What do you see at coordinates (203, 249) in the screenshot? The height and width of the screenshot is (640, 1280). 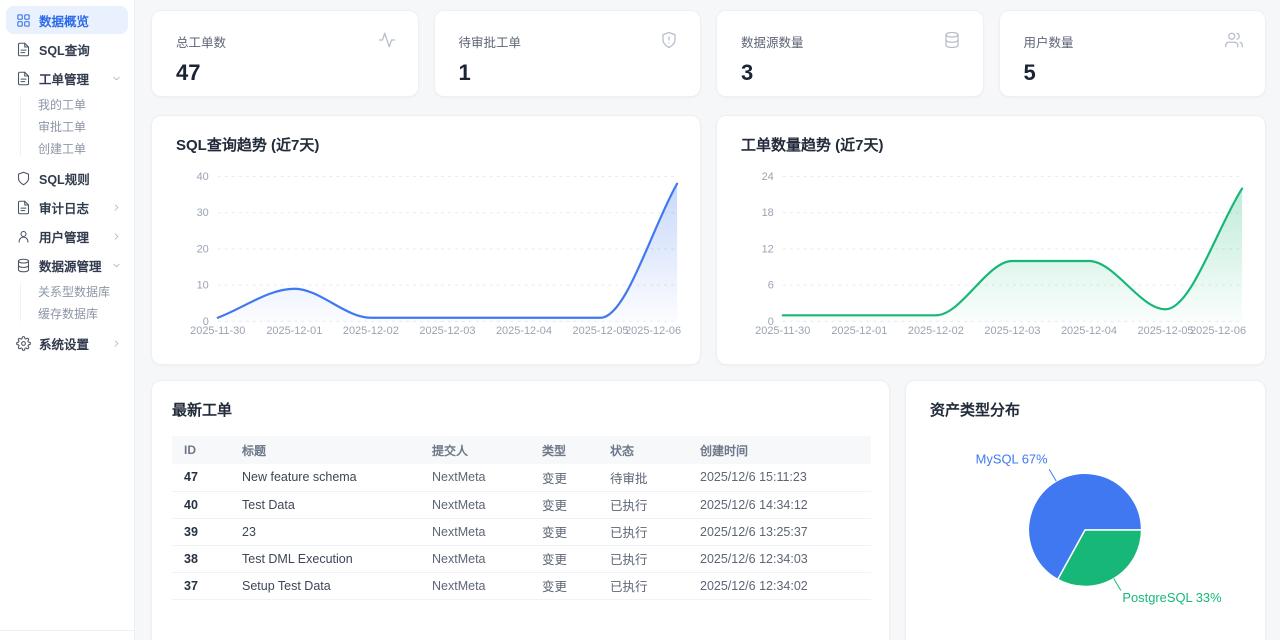 I see `svg-text: 20` at bounding box center [203, 249].